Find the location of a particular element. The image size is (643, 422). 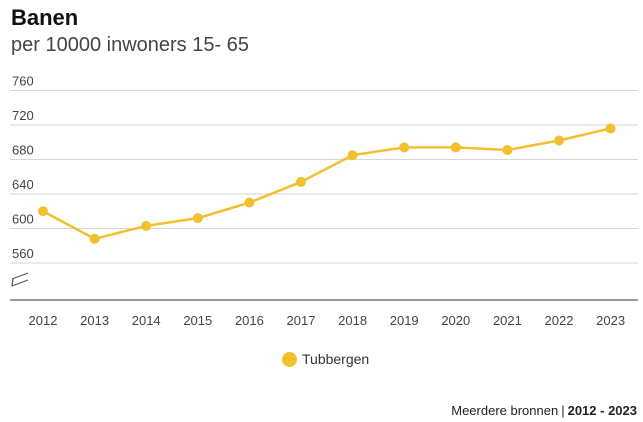

data-point-2017 is located at coordinates (301, 181).